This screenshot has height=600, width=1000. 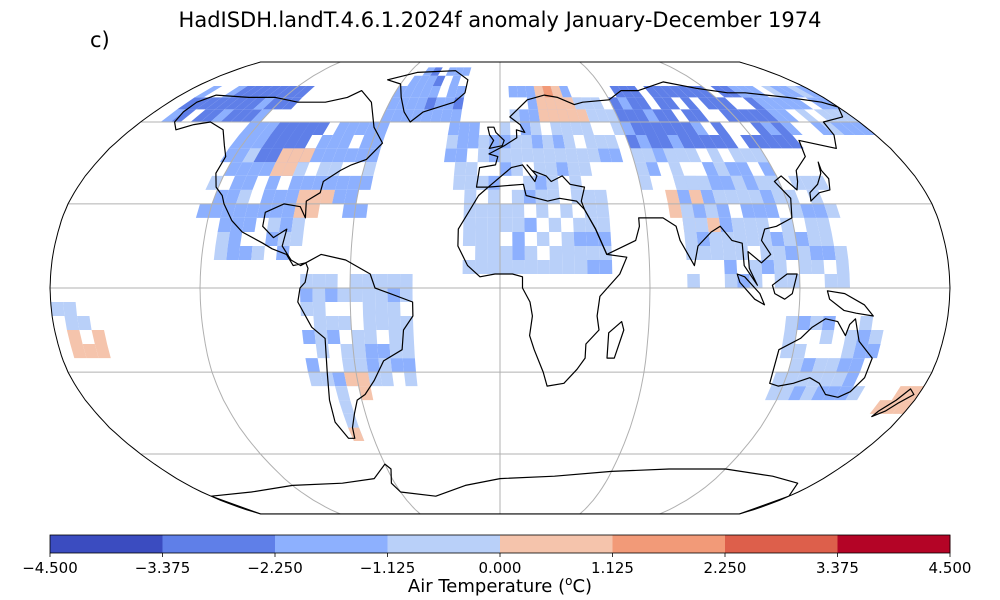 What do you see at coordinates (388, 568) in the screenshot?
I see `colorbar-tick-label: −1.125` at bounding box center [388, 568].